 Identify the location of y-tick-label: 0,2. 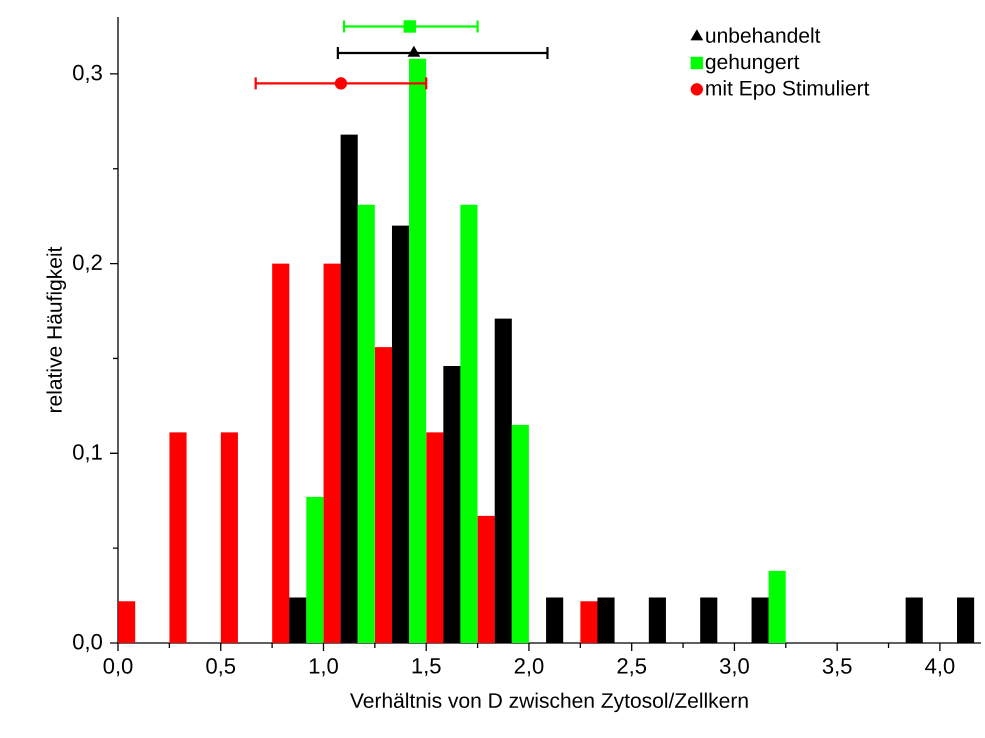
(87, 263).